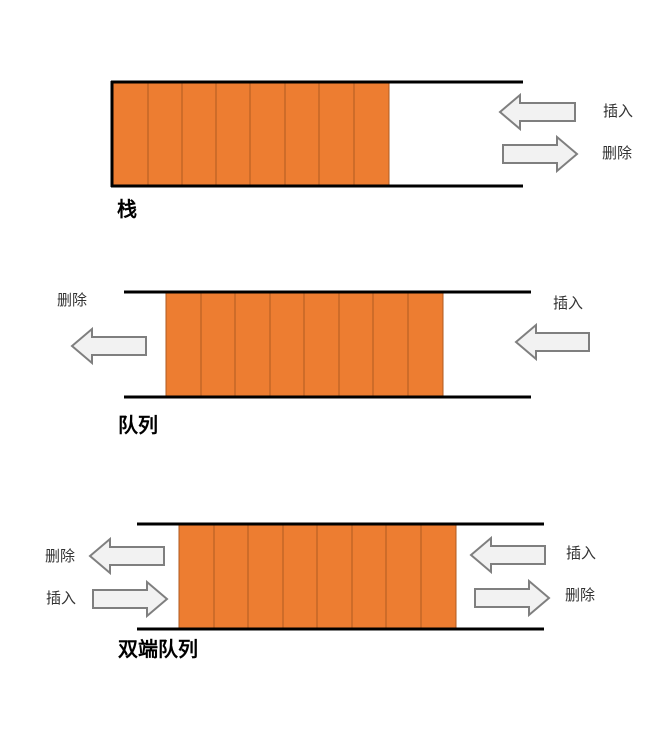 Image resolution: width=661 pixels, height=730 pixels. I want to click on queue-insert-arrow-icon, so click(552, 342).